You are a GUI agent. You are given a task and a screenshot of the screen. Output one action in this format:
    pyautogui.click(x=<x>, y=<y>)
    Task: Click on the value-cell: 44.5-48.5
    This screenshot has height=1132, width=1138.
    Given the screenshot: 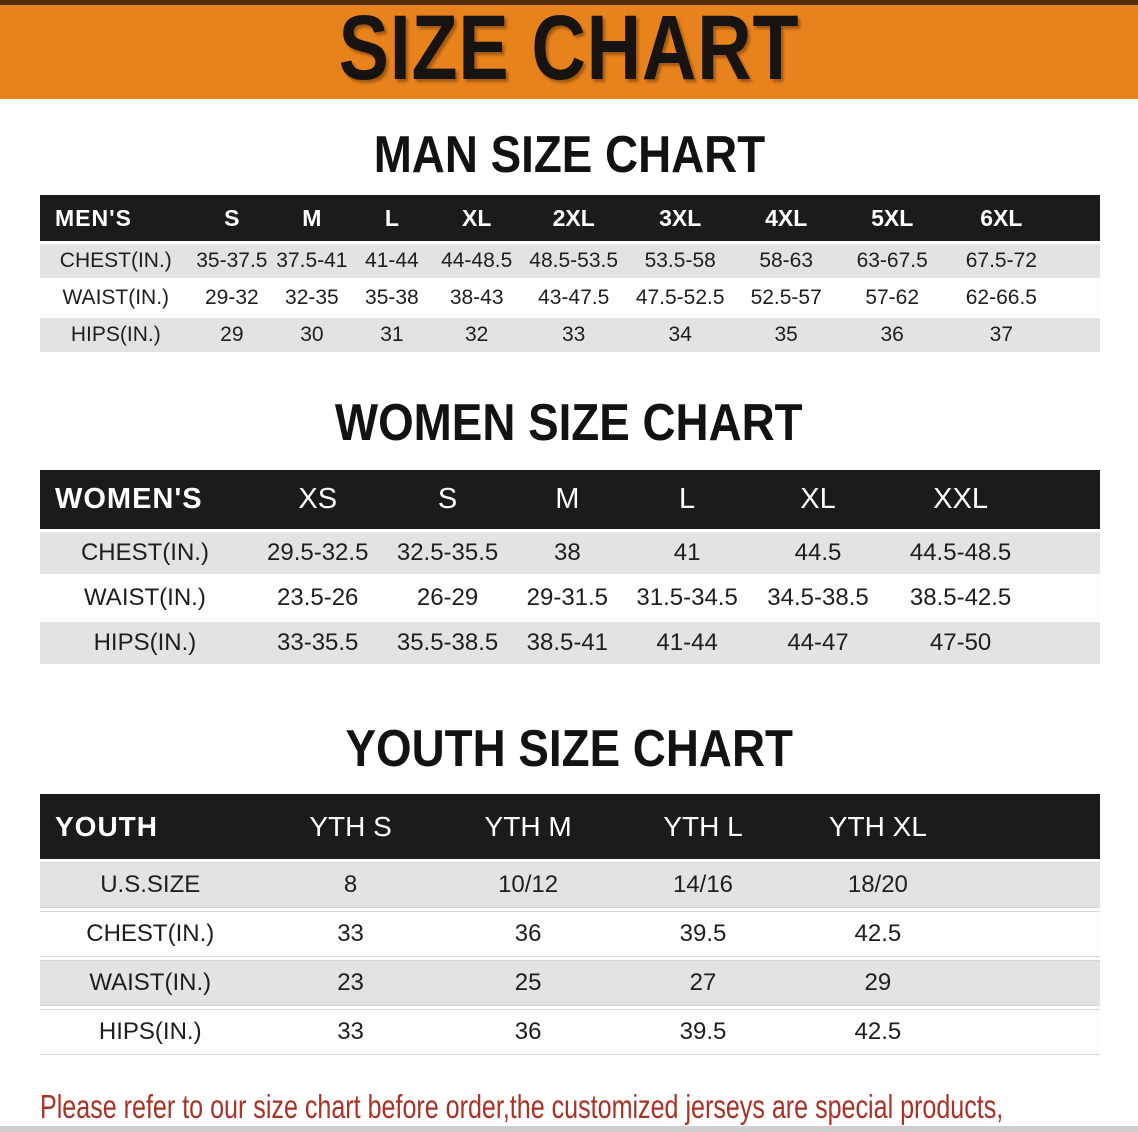 What is the action you would take?
    pyautogui.click(x=960, y=553)
    